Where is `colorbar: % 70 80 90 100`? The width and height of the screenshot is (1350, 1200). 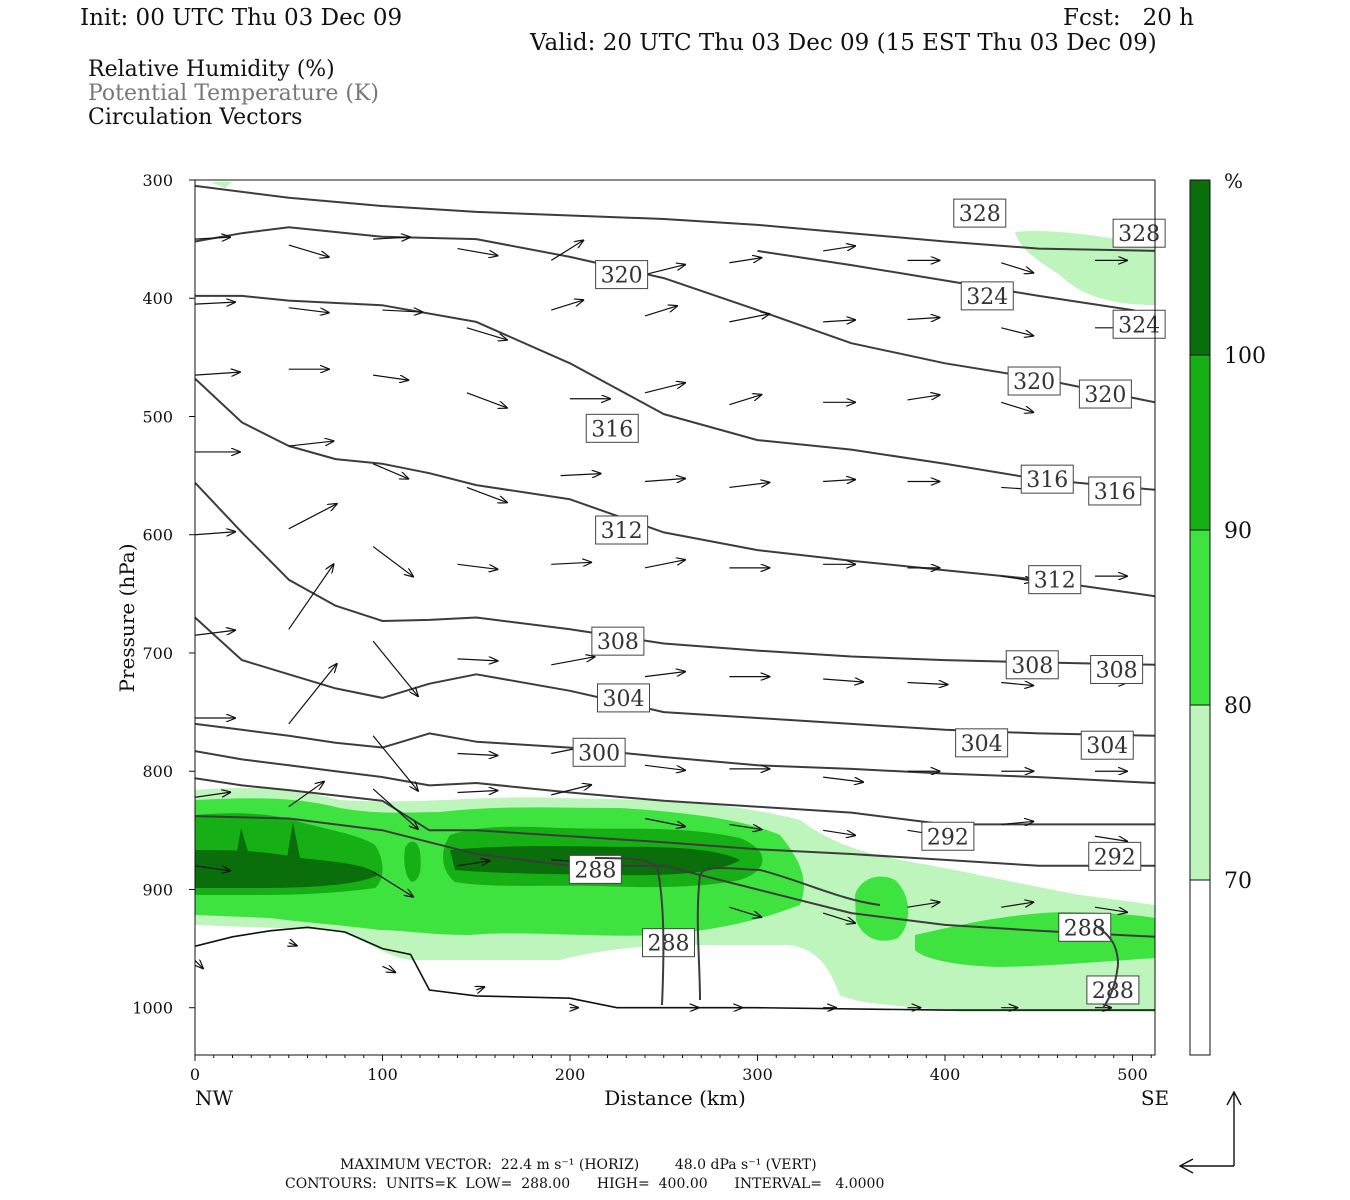
colorbar: % 70 80 90 100 is located at coordinates (1227, 612).